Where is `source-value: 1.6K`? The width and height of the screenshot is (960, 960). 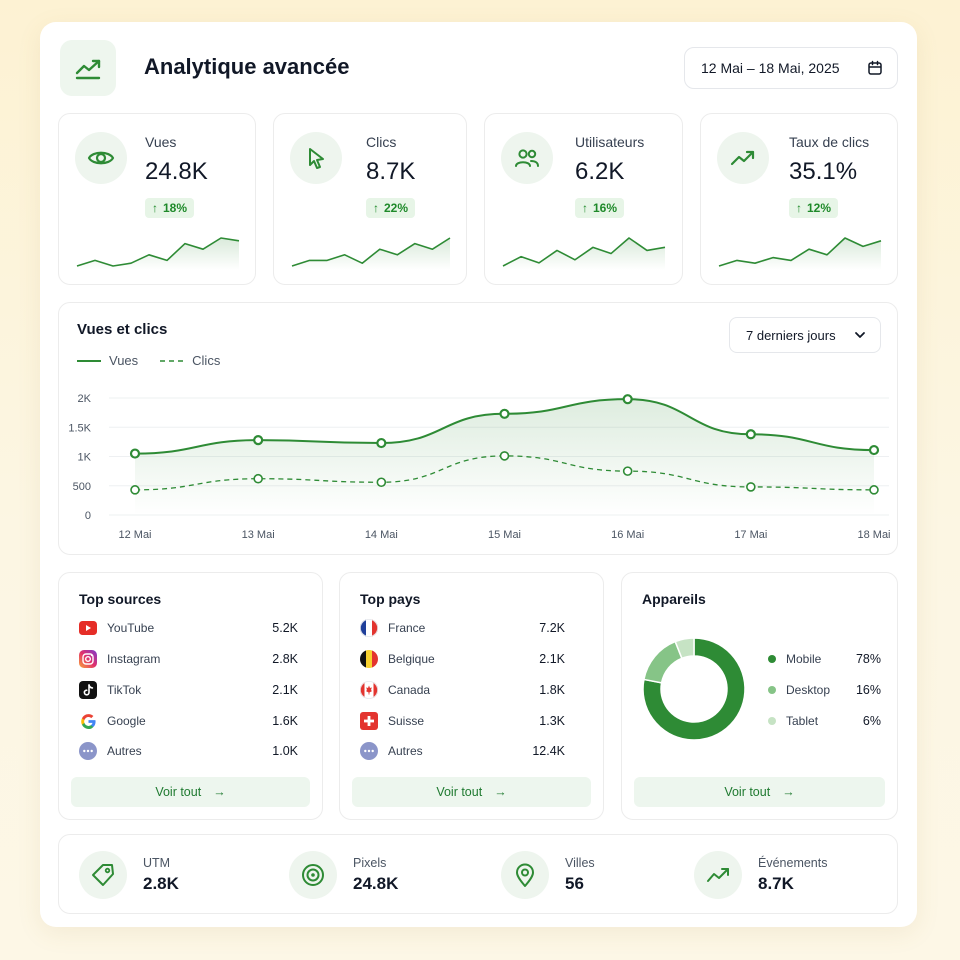
source-value: 1.6K is located at coordinates (285, 721).